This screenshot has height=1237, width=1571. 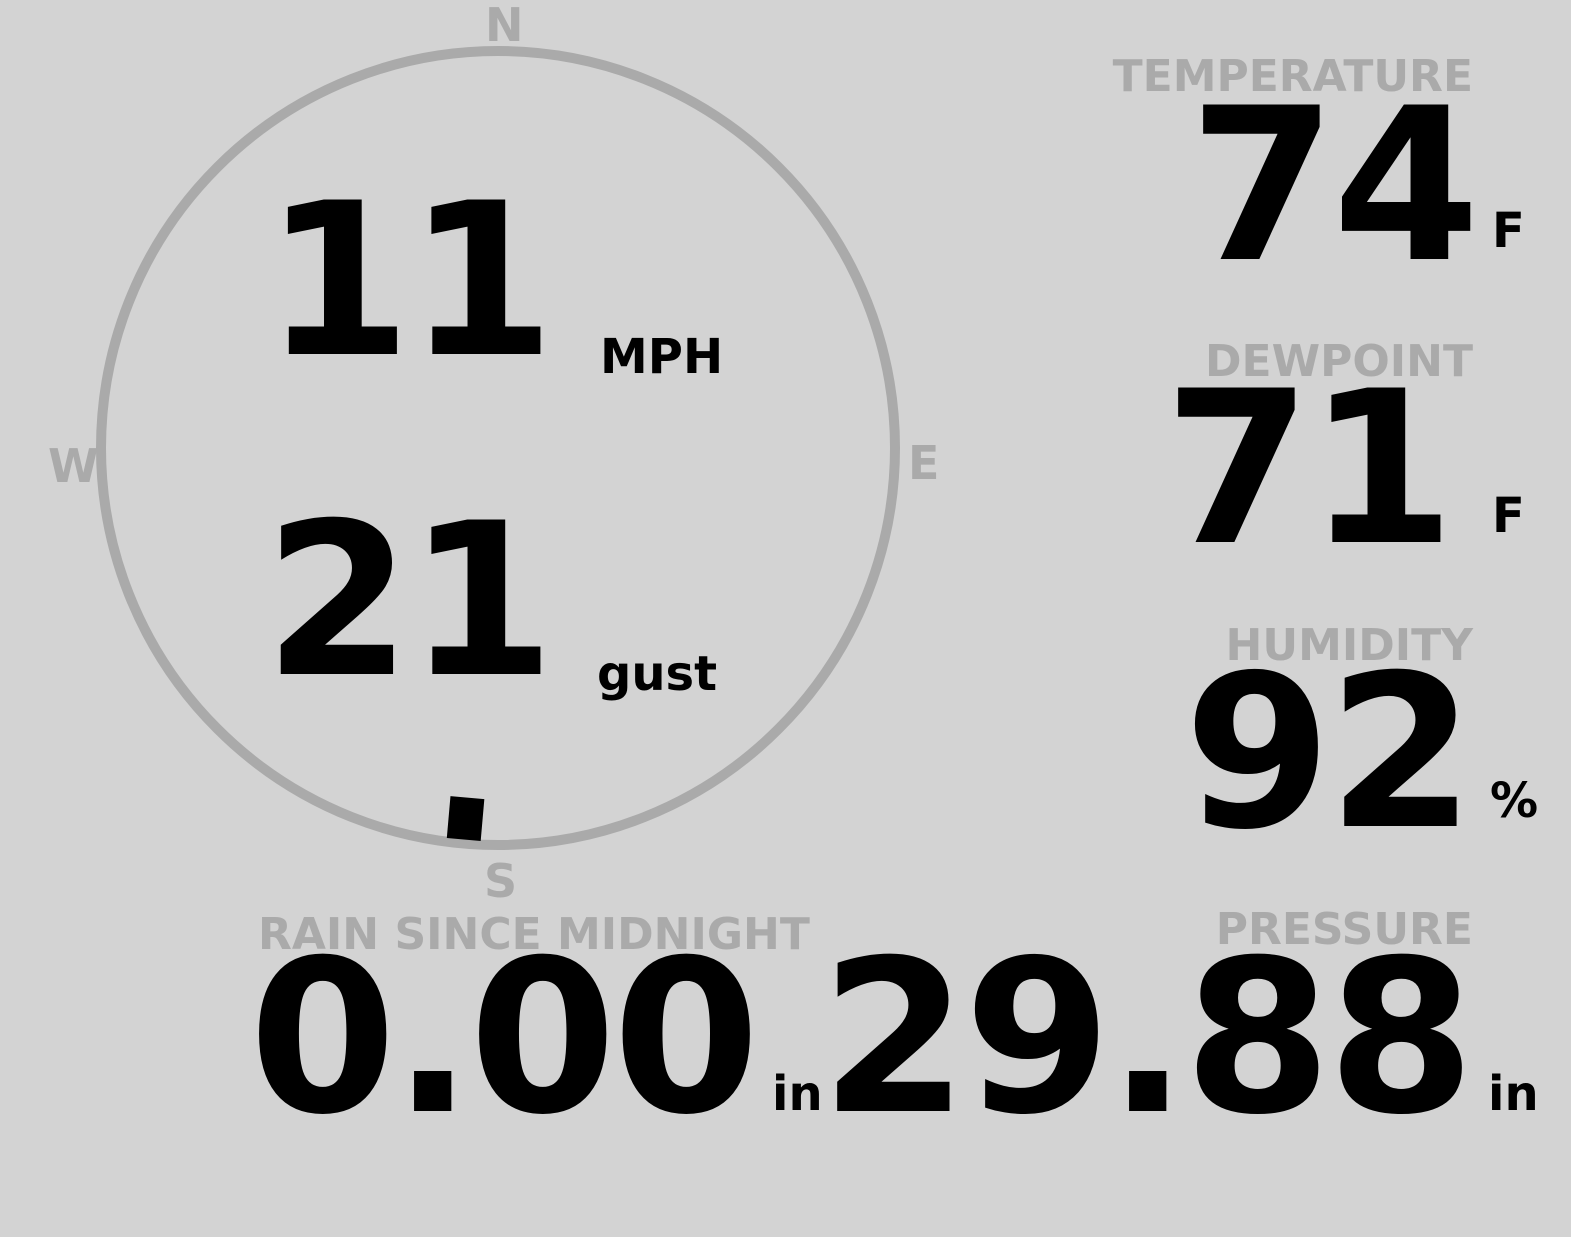 What do you see at coordinates (924, 463) in the screenshot?
I see `compass-east-label: E` at bounding box center [924, 463].